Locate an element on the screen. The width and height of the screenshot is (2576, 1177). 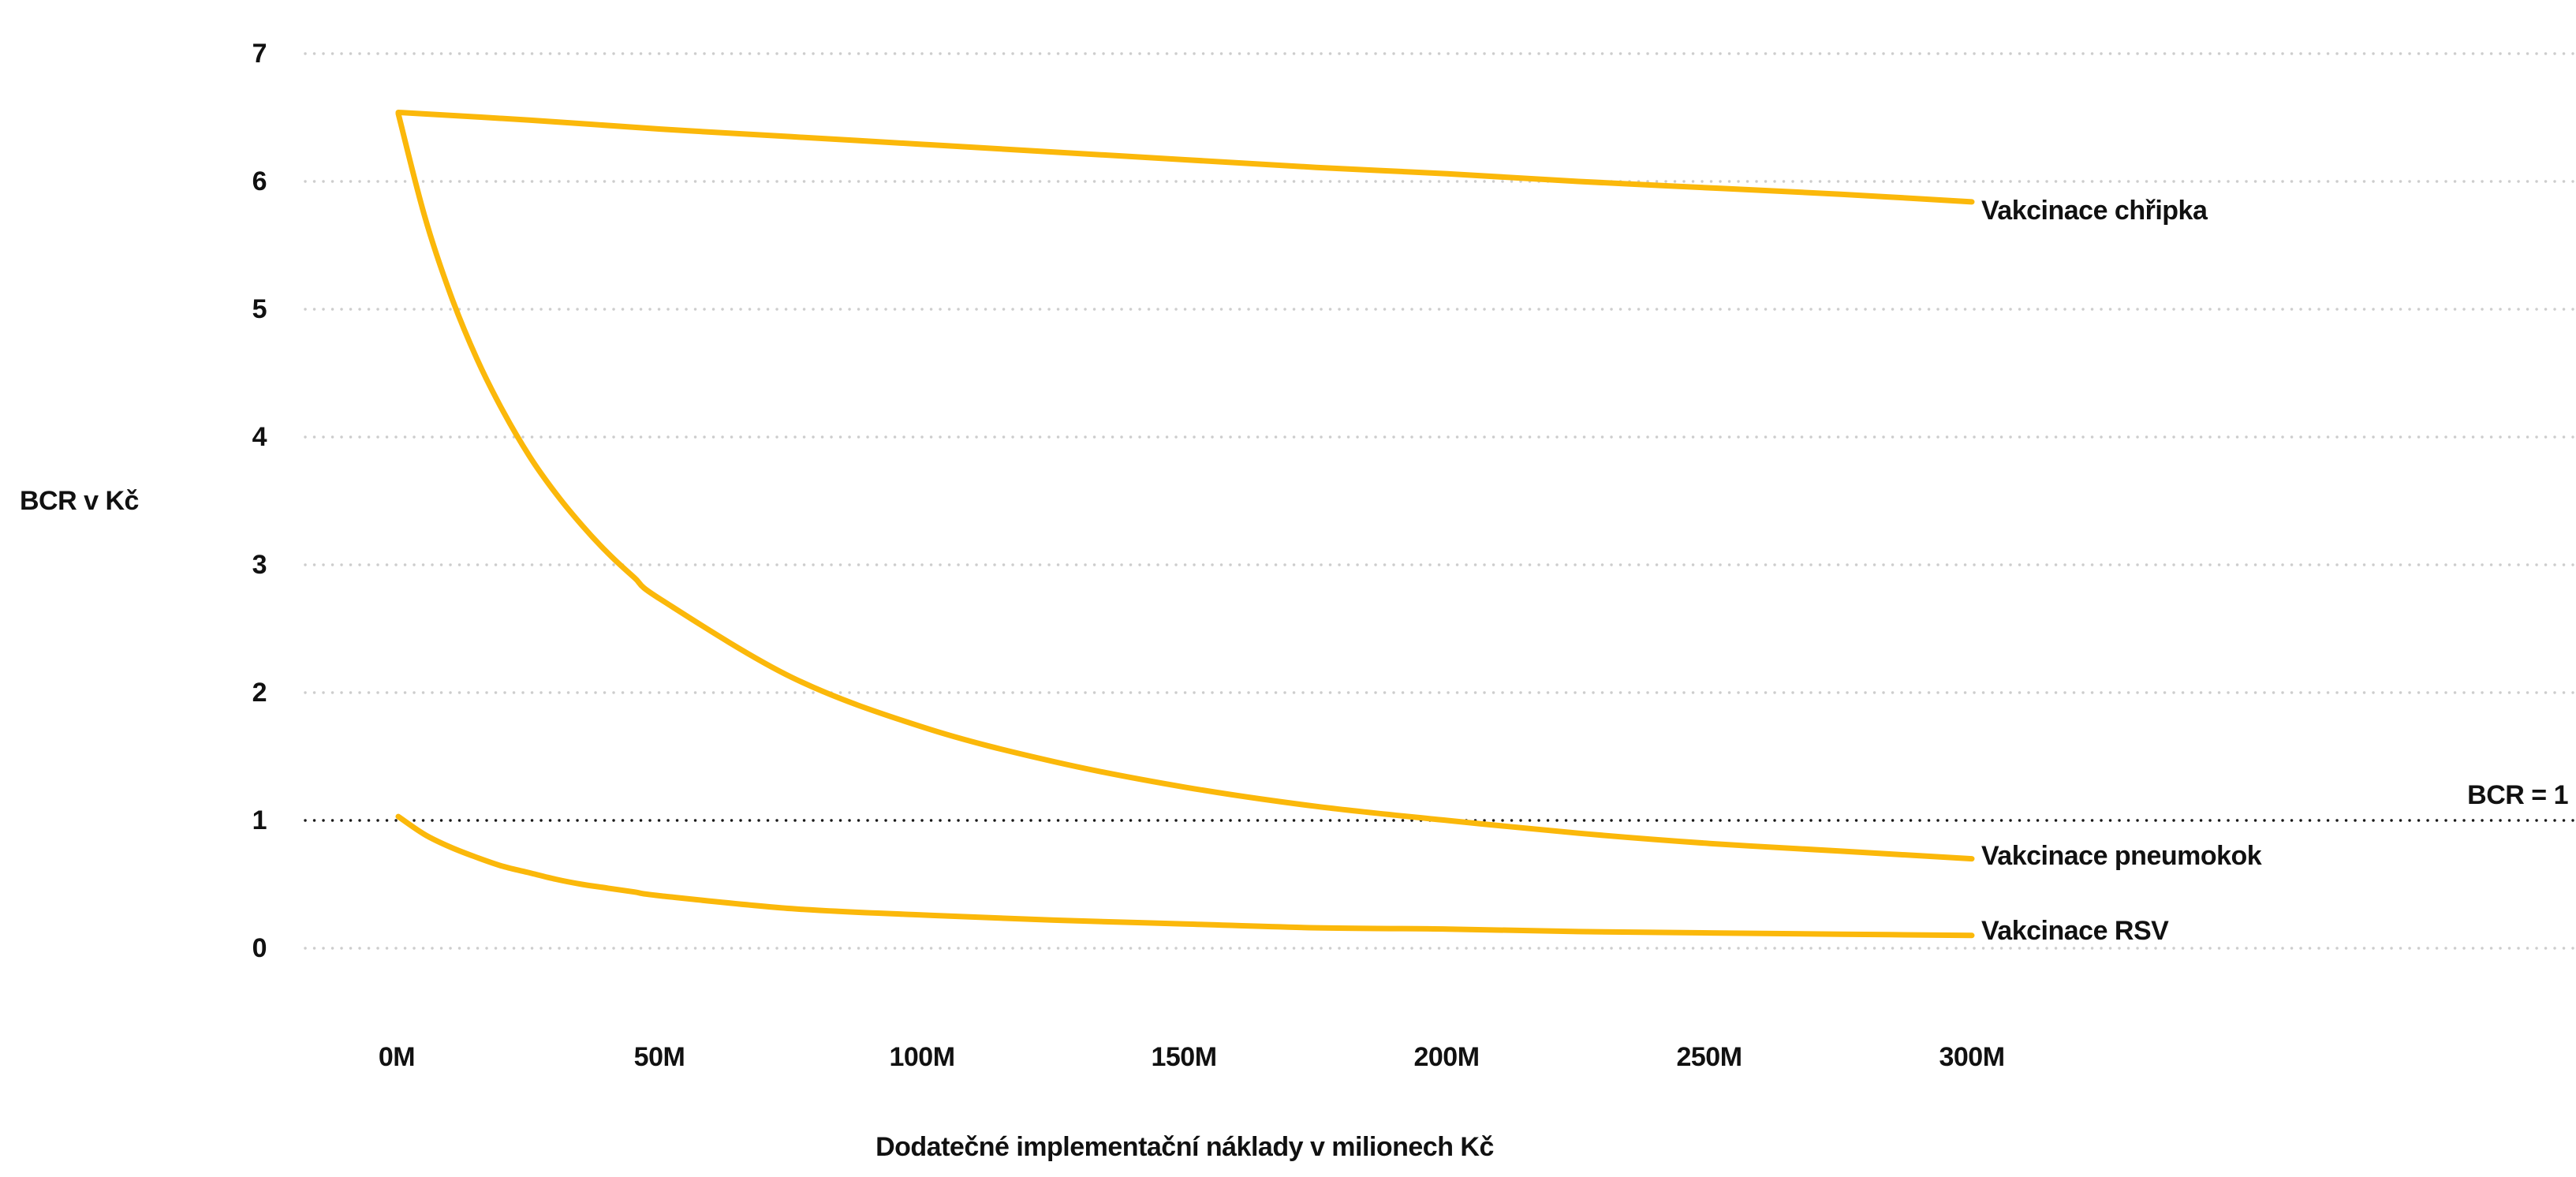
x-tick-label-0m: 0M is located at coordinates (397, 1057).